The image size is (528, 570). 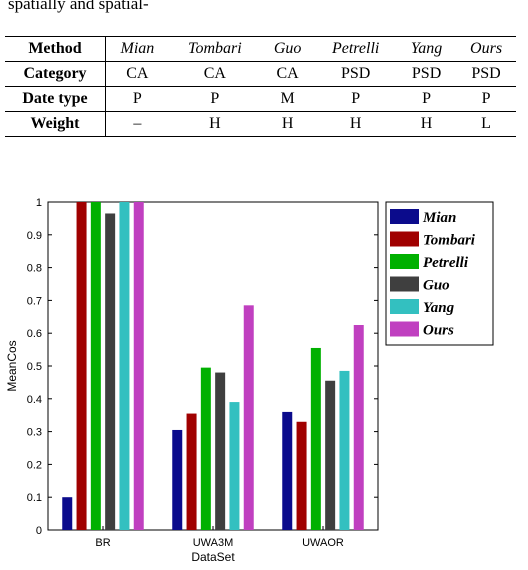 I want to click on legend-entry: Yang, so click(x=439, y=308).